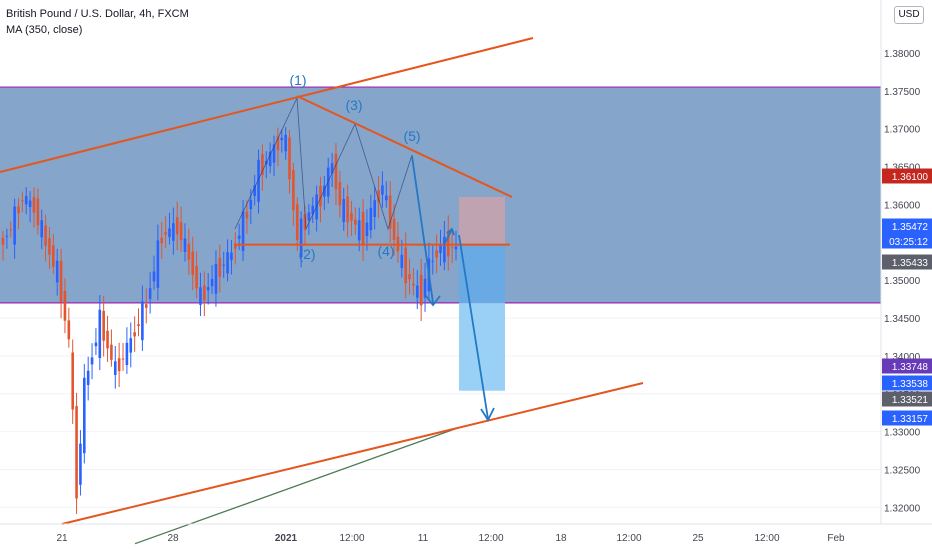 This screenshot has height=550, width=932. What do you see at coordinates (902, 357) in the screenshot?
I see `price-tick-label: 1.34000` at bounding box center [902, 357].